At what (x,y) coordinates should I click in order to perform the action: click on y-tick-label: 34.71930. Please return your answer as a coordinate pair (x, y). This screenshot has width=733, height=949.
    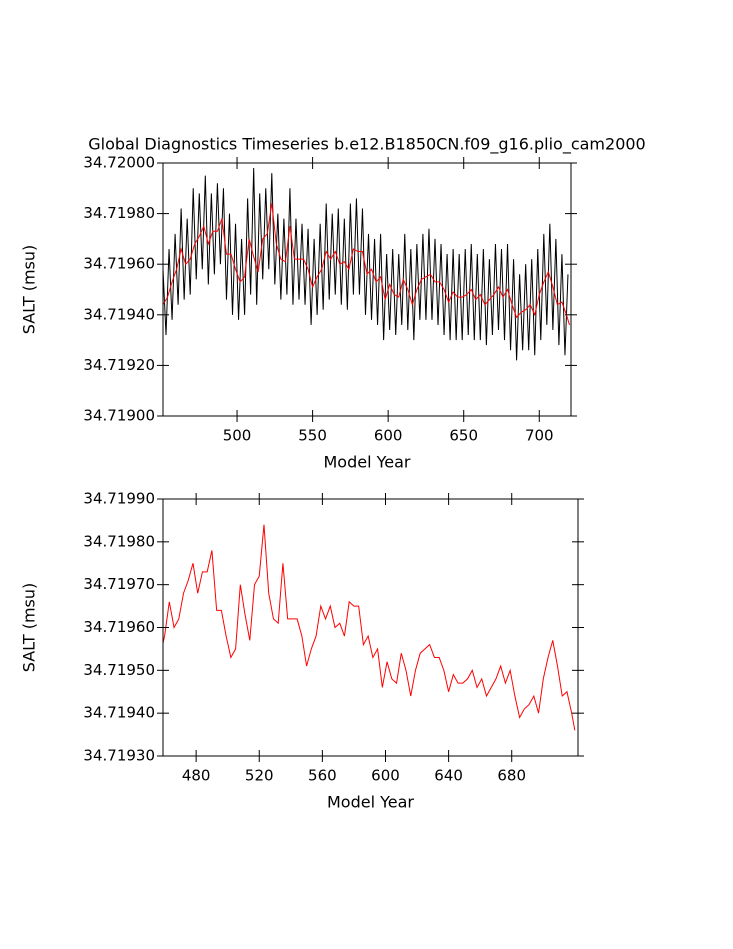
    Looking at the image, I should click on (119, 756).